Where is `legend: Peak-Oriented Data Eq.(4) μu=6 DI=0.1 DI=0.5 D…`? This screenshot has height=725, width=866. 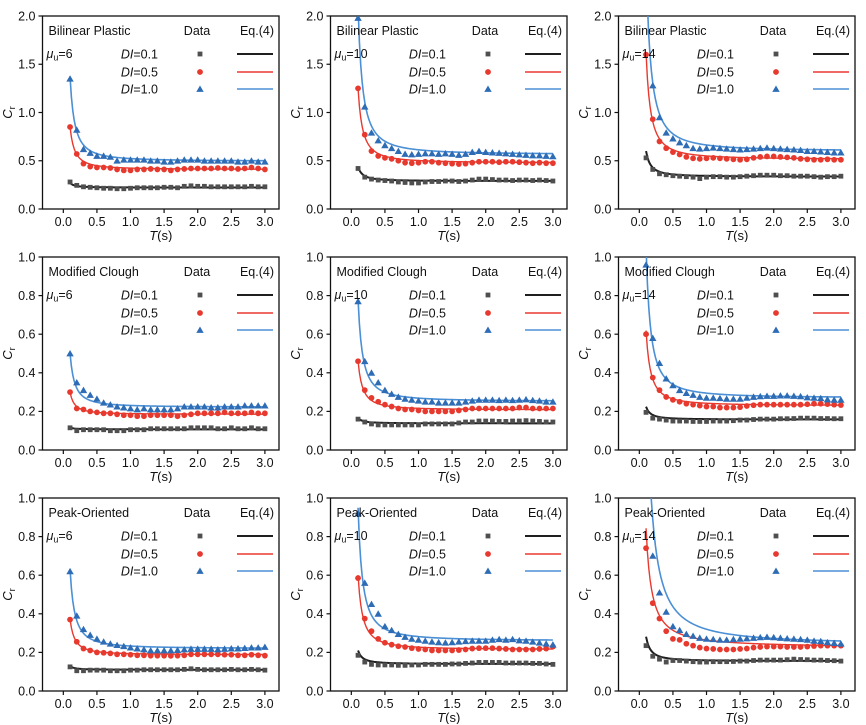
legend: Peak-Oriented Data Eq.(4) μu=6 DI=0.1 DI=0.5 D… is located at coordinates (160, 542).